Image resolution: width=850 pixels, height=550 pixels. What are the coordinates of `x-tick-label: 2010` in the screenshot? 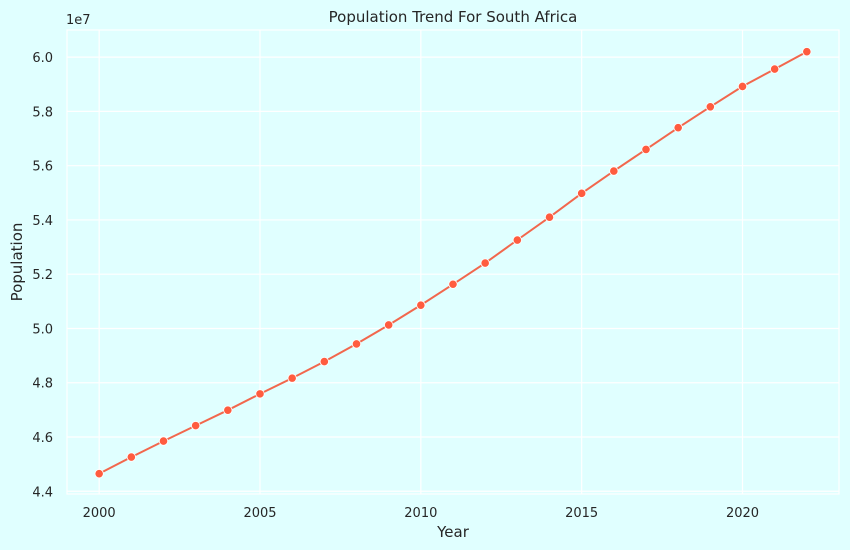 It's located at (420, 513).